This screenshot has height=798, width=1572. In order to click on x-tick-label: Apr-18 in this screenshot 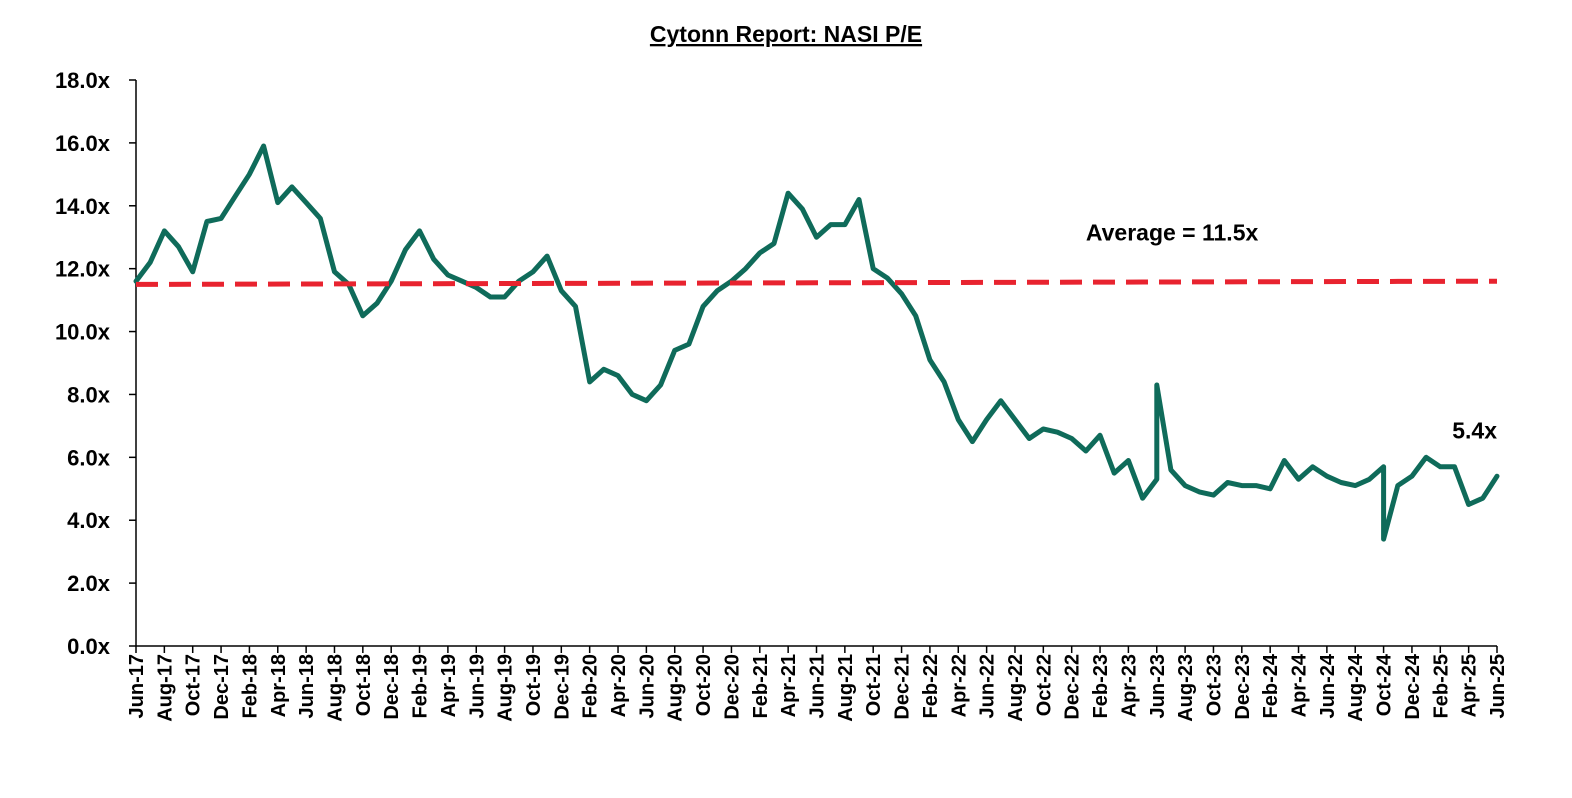, I will do `click(279, 685)`.